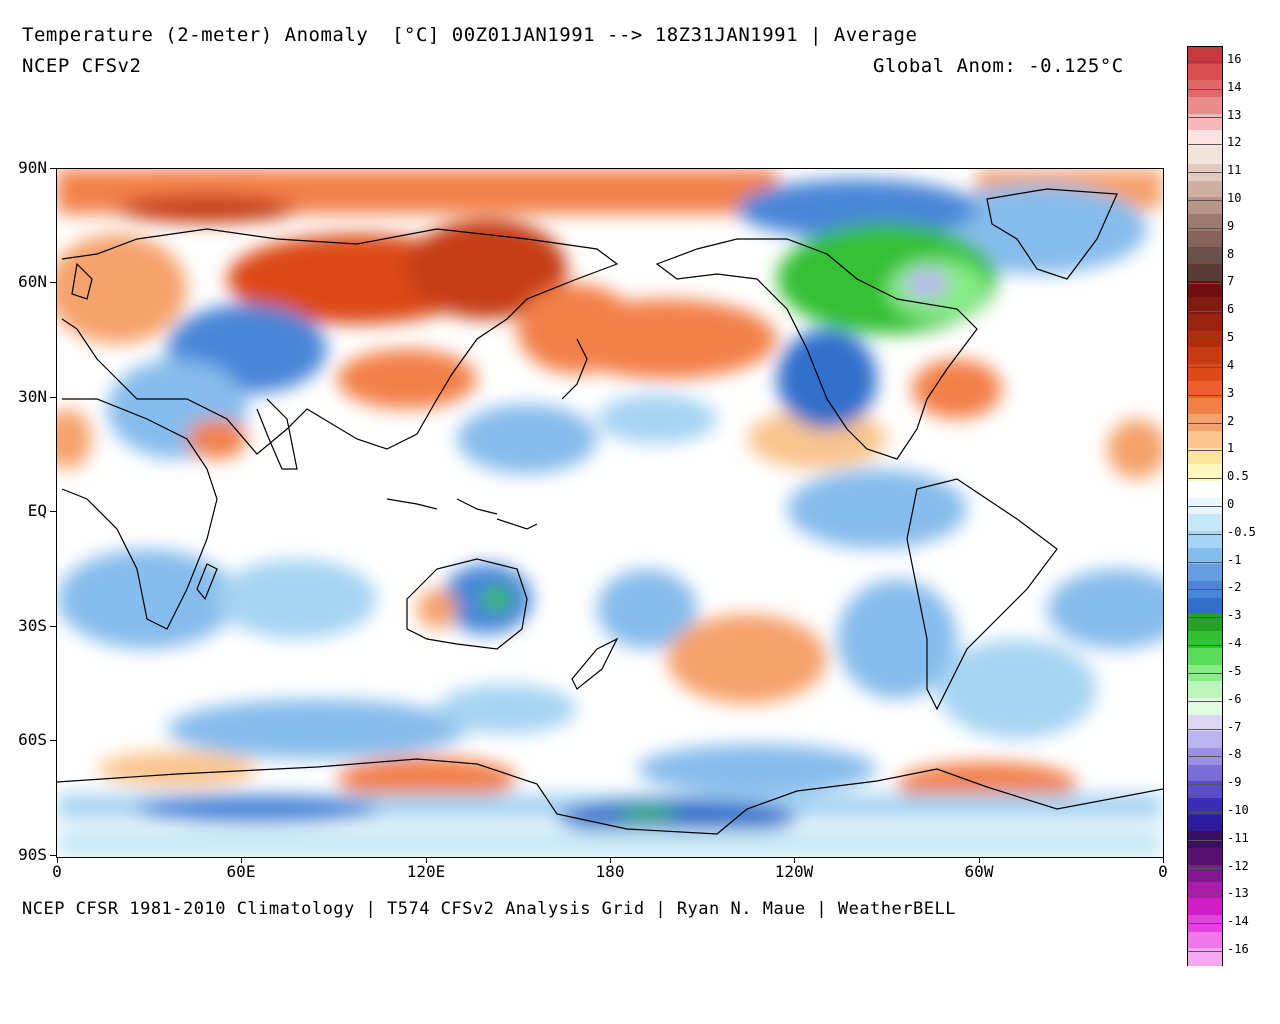 This screenshot has height=1024, width=1280. I want to click on colorbar-label: -14, so click(1238, 921).